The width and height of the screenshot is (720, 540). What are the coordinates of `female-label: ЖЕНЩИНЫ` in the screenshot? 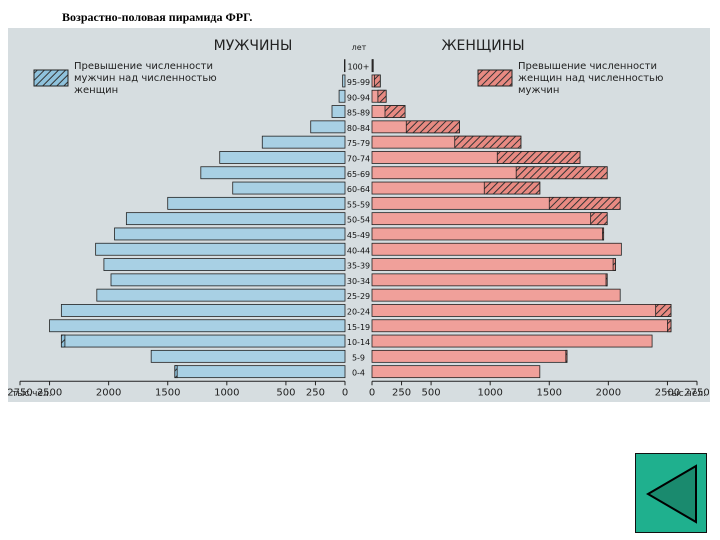 It's located at (482, 46).